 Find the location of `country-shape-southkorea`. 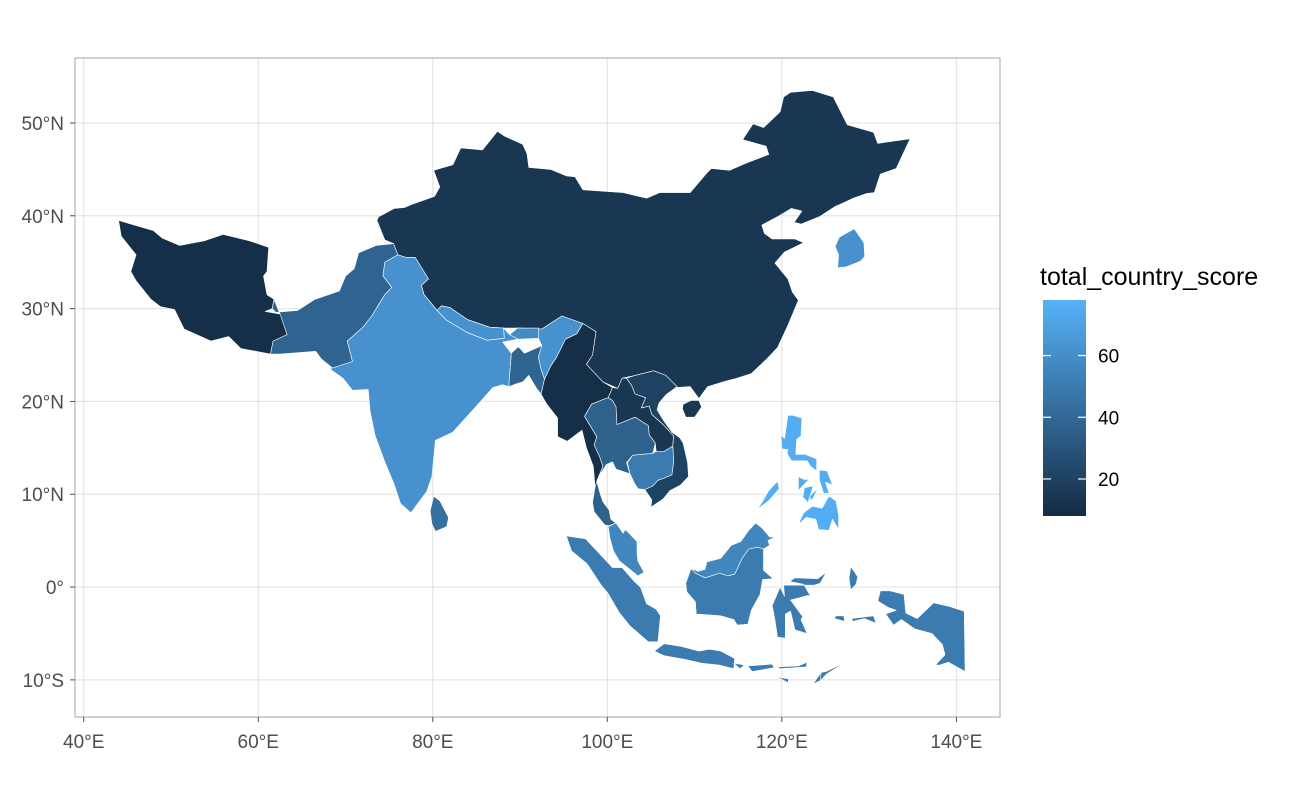

country-shape-southkorea is located at coordinates (849, 248).